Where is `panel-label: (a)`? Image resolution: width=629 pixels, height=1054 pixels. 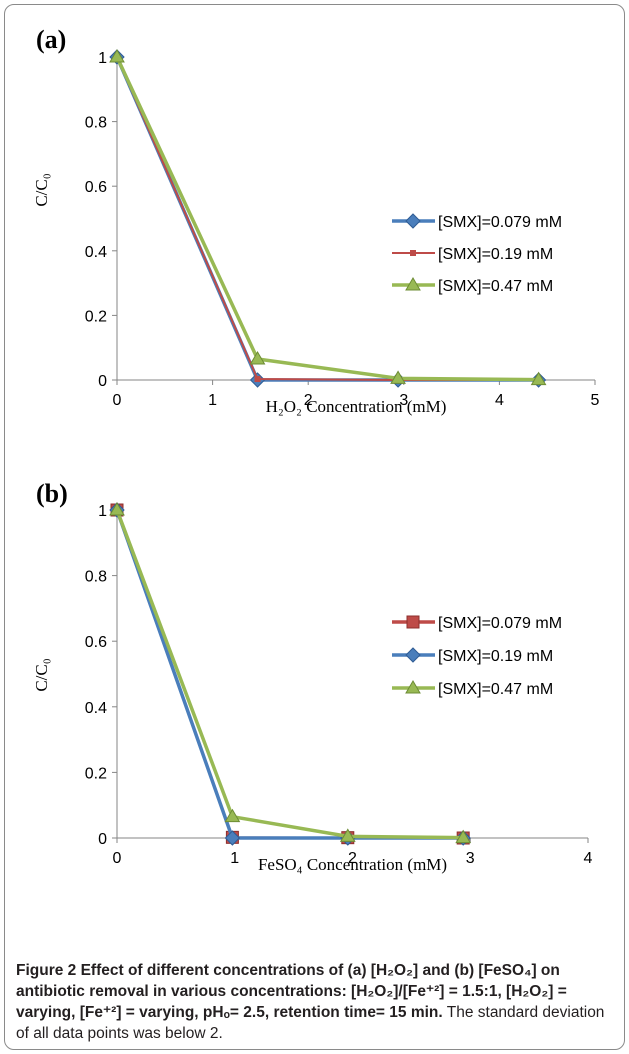
panel-label: (a) is located at coordinates (51, 39).